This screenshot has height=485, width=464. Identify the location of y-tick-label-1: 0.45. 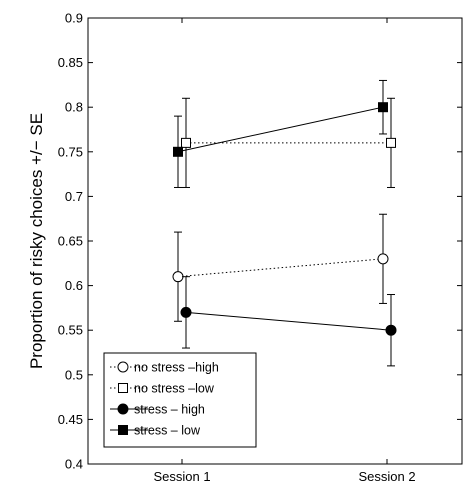
(70, 419).